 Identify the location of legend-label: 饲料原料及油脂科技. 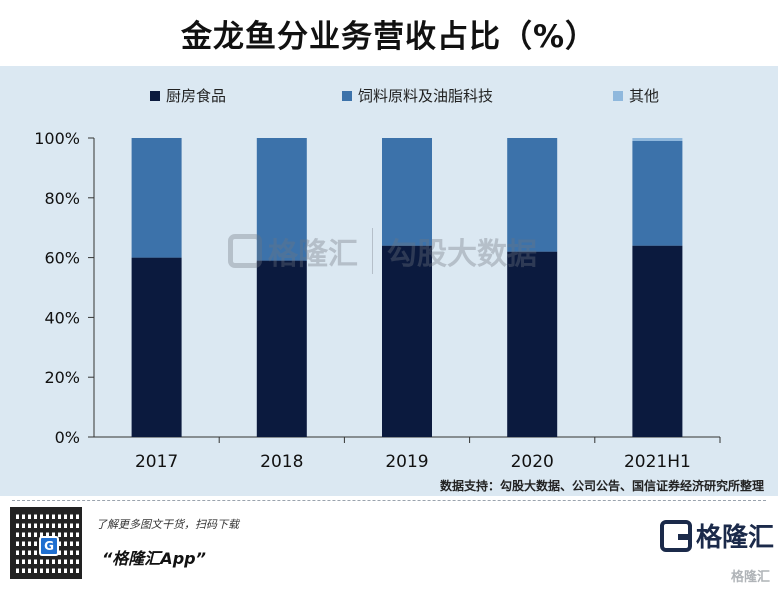
(425, 96).